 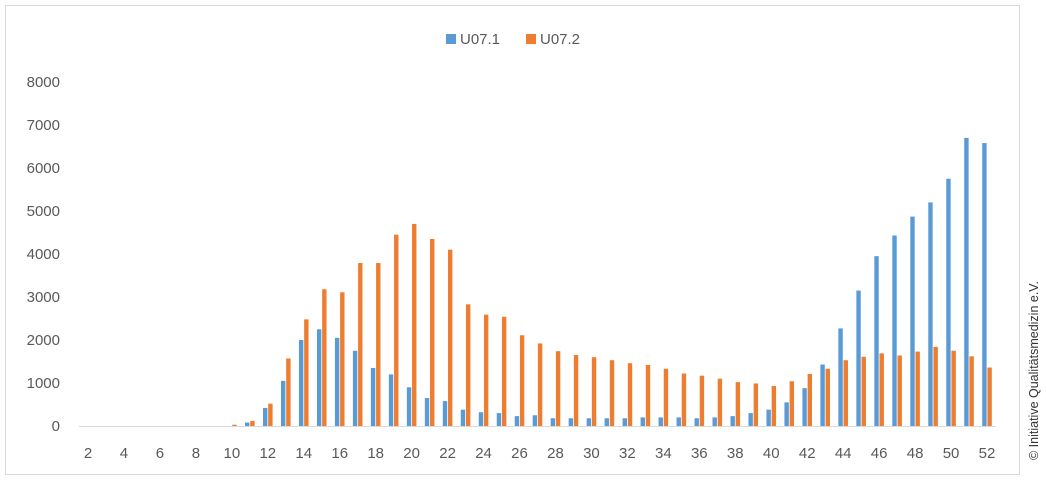 What do you see at coordinates (483, 453) in the screenshot?
I see `x-tick-label: 24` at bounding box center [483, 453].